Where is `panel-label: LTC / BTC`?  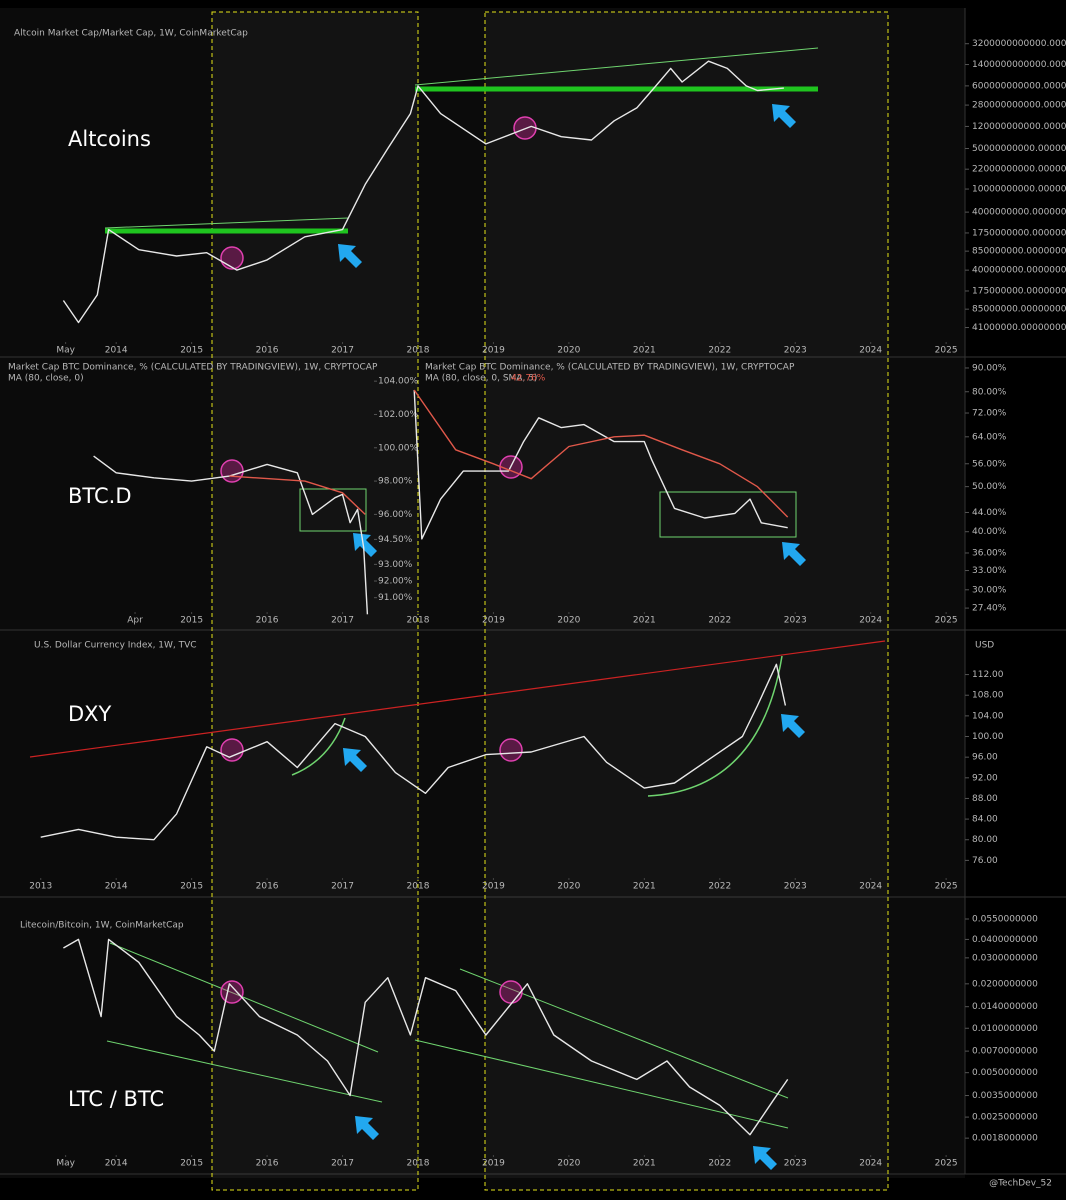 panel-label: LTC / BTC is located at coordinates (116, 1099).